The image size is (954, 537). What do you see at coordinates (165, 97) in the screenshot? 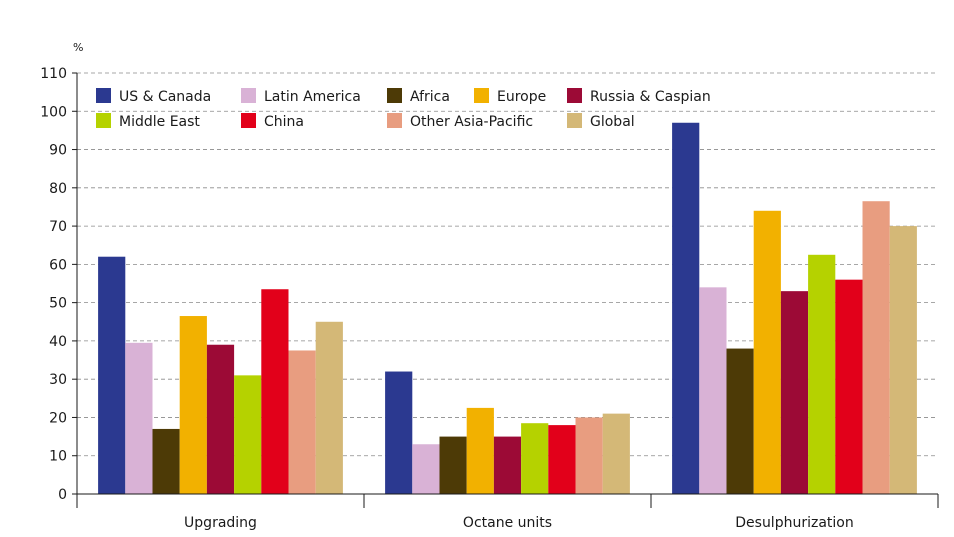
I see `legend-label: US & Canada` at bounding box center [165, 97].